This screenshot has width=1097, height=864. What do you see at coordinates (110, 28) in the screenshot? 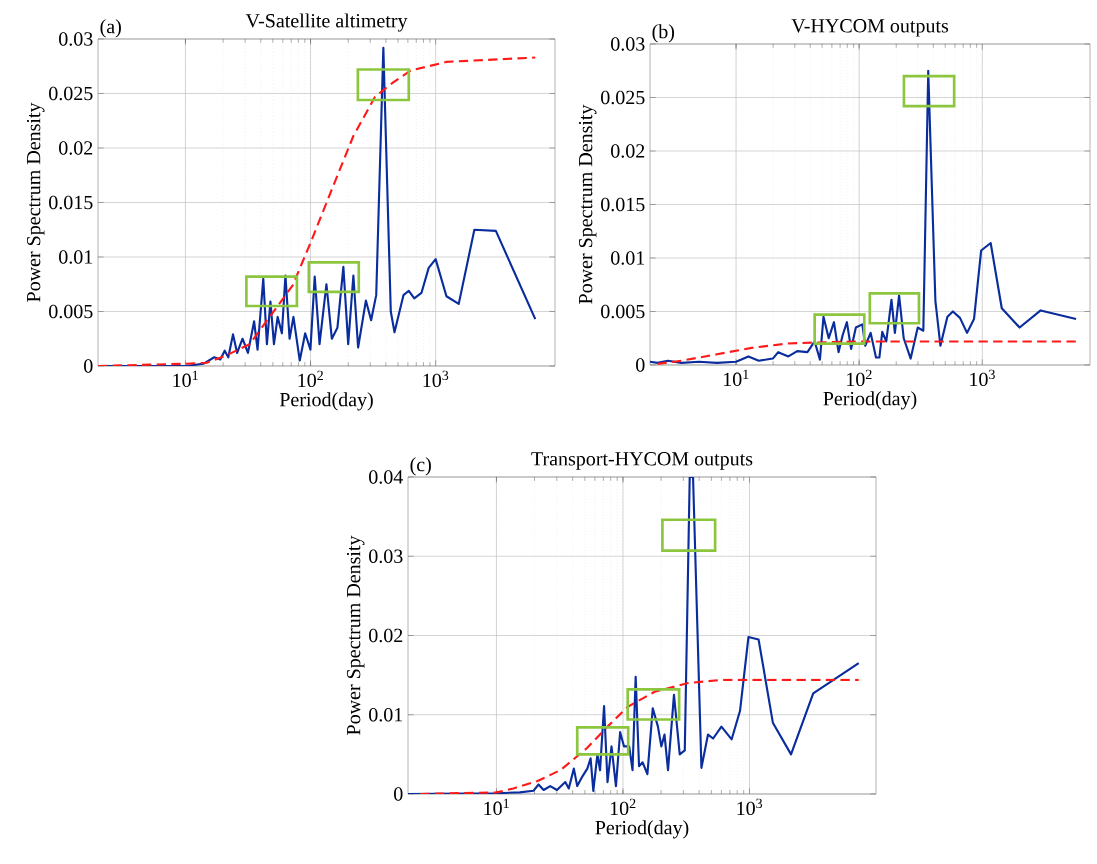
I see `text: (a)` at bounding box center [110, 28].